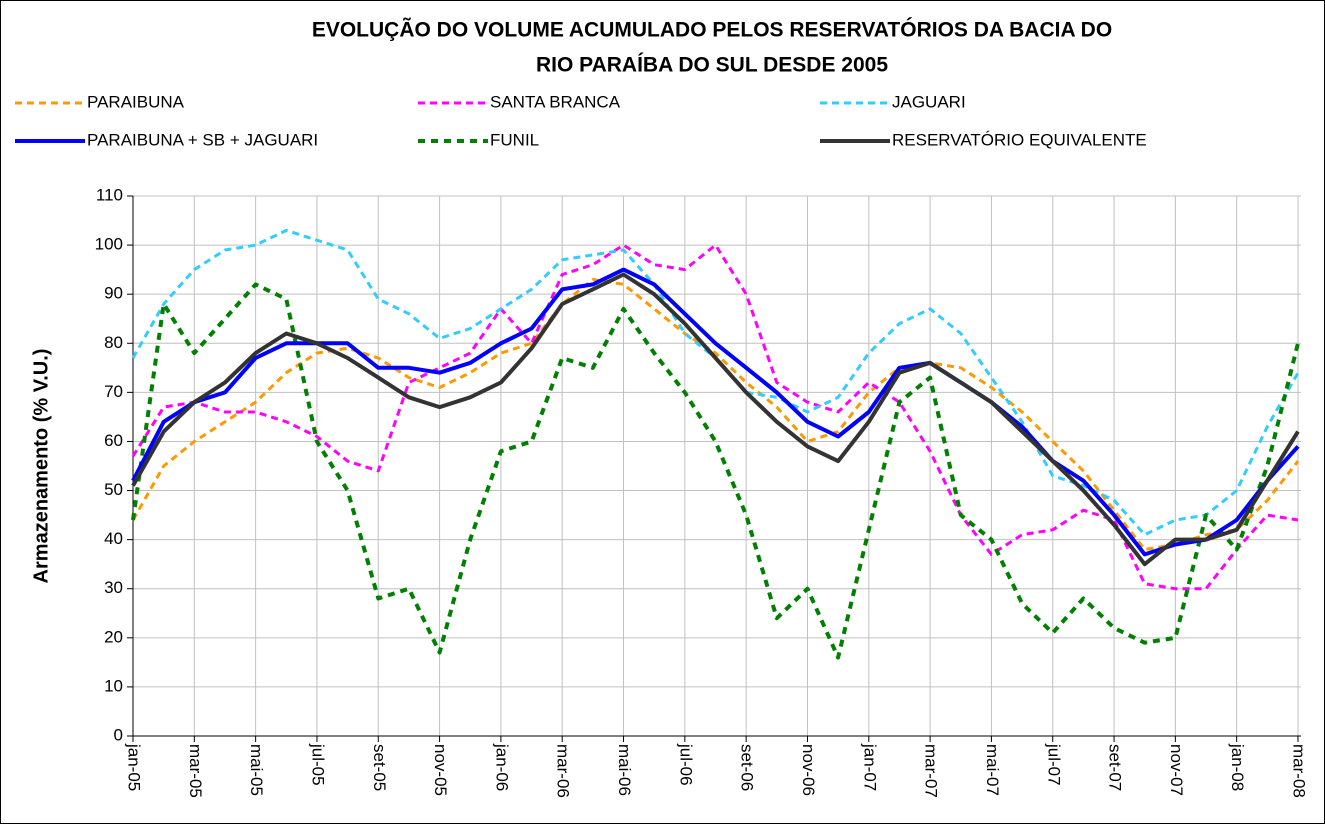  Describe the element at coordinates (113, 587) in the screenshot. I see `y-tick-label: 30` at that location.